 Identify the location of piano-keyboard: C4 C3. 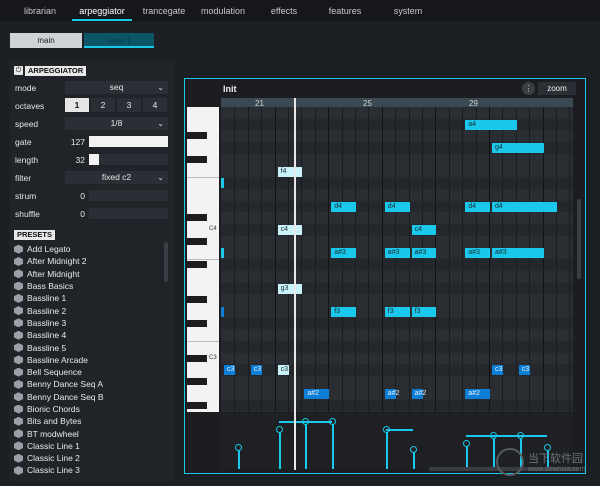
(203, 259).